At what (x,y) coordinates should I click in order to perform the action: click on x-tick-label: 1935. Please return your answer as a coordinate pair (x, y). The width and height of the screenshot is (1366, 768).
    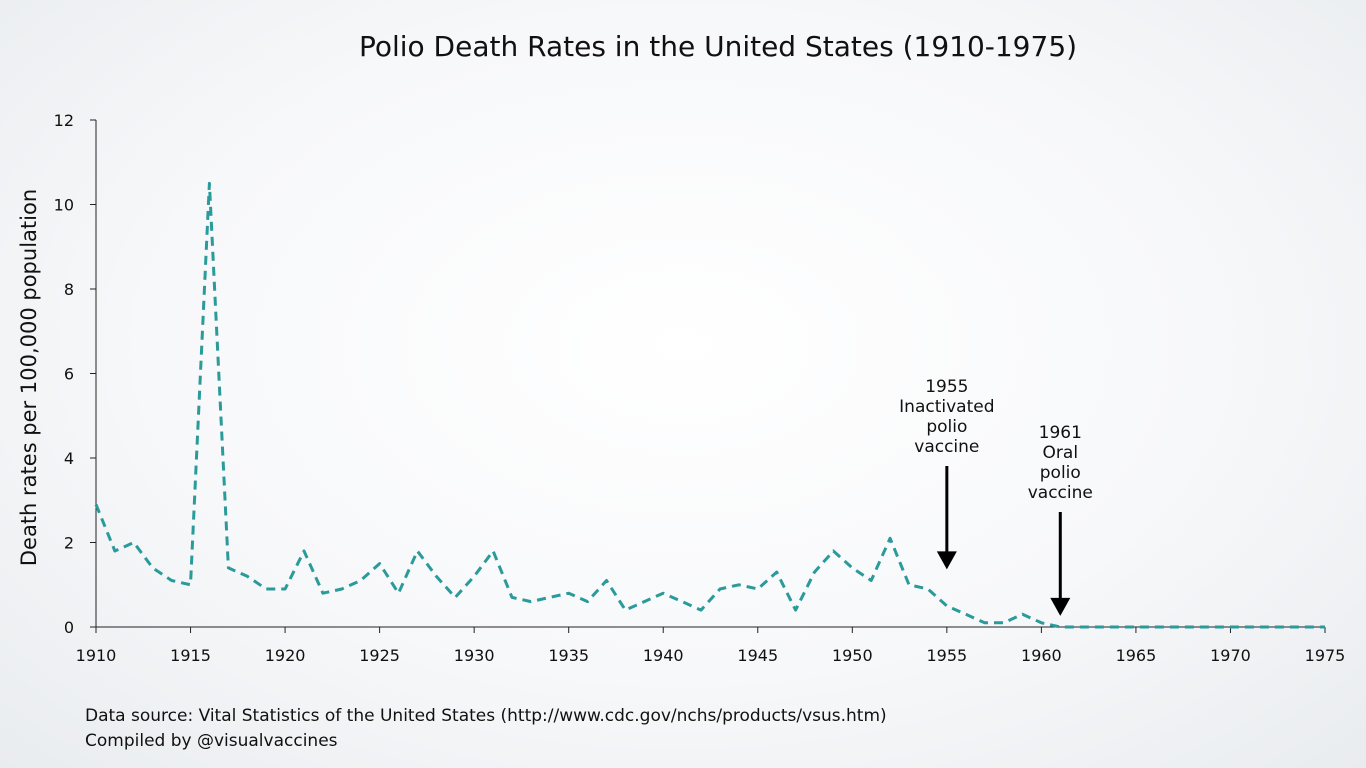
    Looking at the image, I should click on (568, 655).